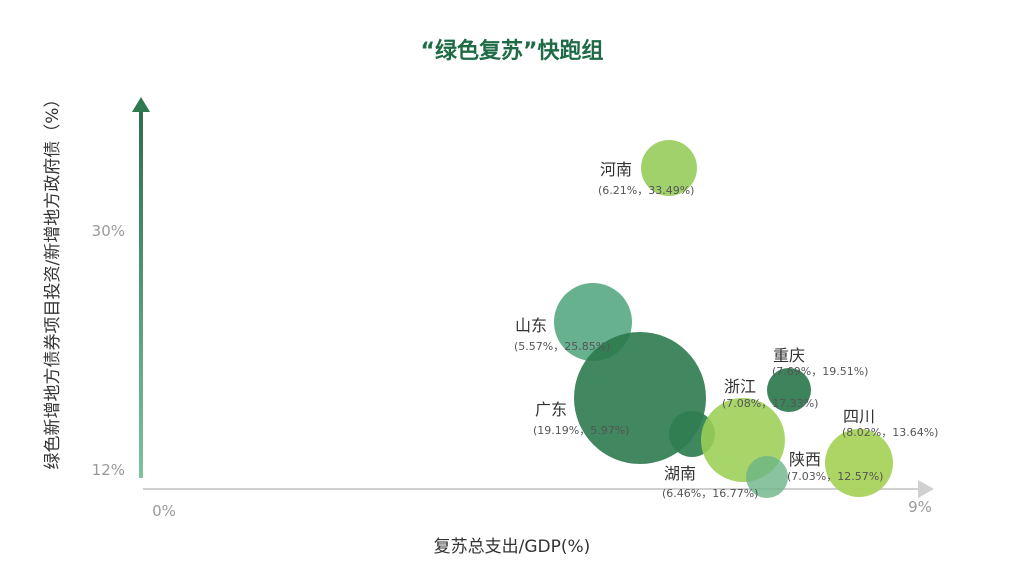  I want to click on bubble-name-label: 河南, so click(616, 169).